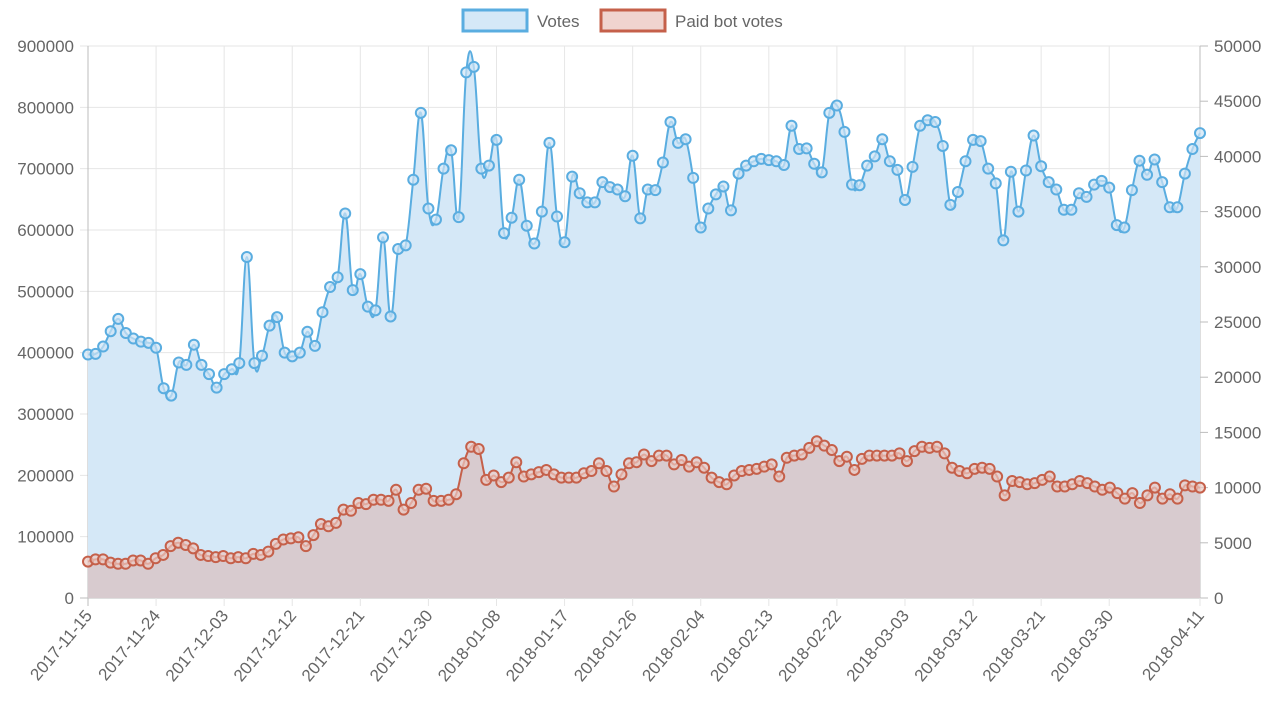 The height and width of the screenshot is (708, 1276). Describe the element at coordinates (520, 20) in the screenshot. I see `legend-item-votes: Votes` at that location.